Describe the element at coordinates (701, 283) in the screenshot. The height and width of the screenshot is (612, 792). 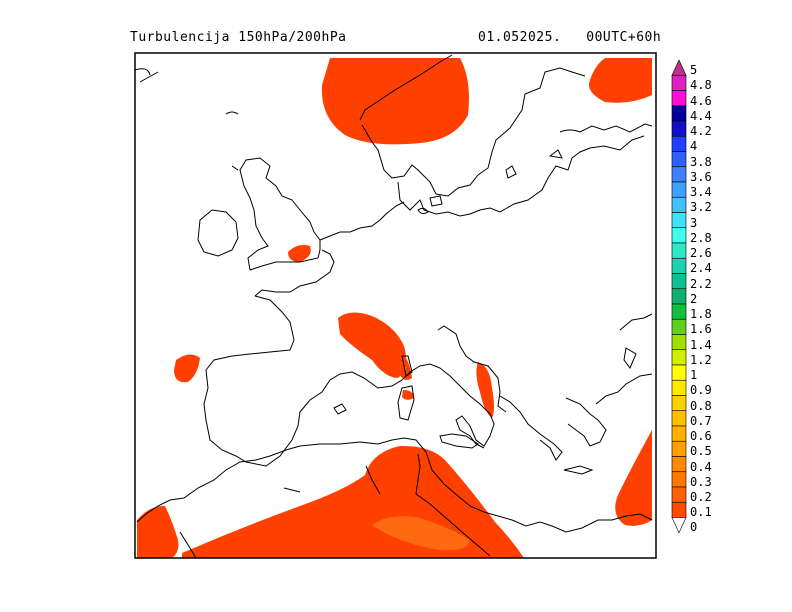
I see `legend-label: 2.2` at that location.